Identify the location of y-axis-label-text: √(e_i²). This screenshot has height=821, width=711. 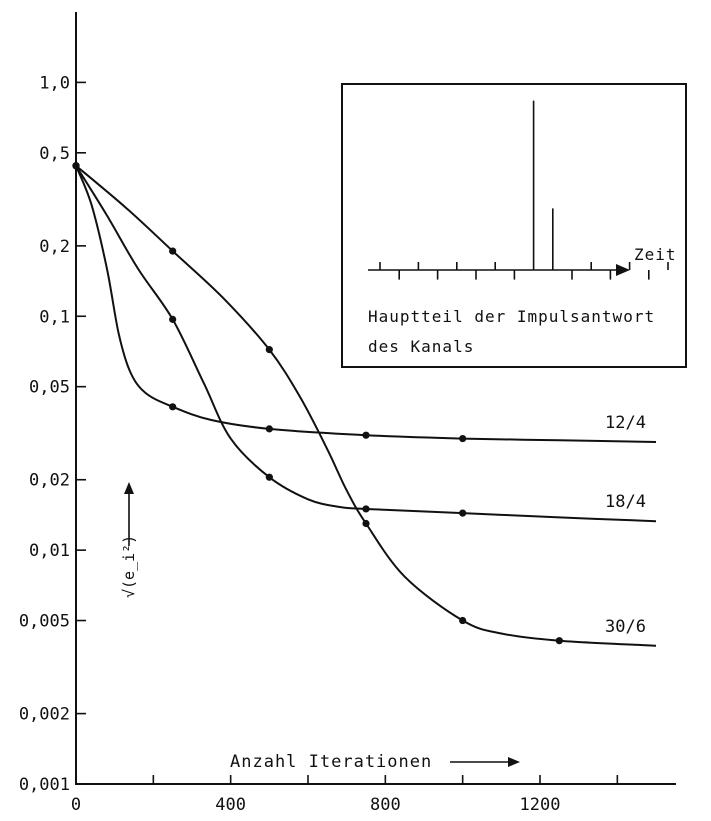
(129, 566).